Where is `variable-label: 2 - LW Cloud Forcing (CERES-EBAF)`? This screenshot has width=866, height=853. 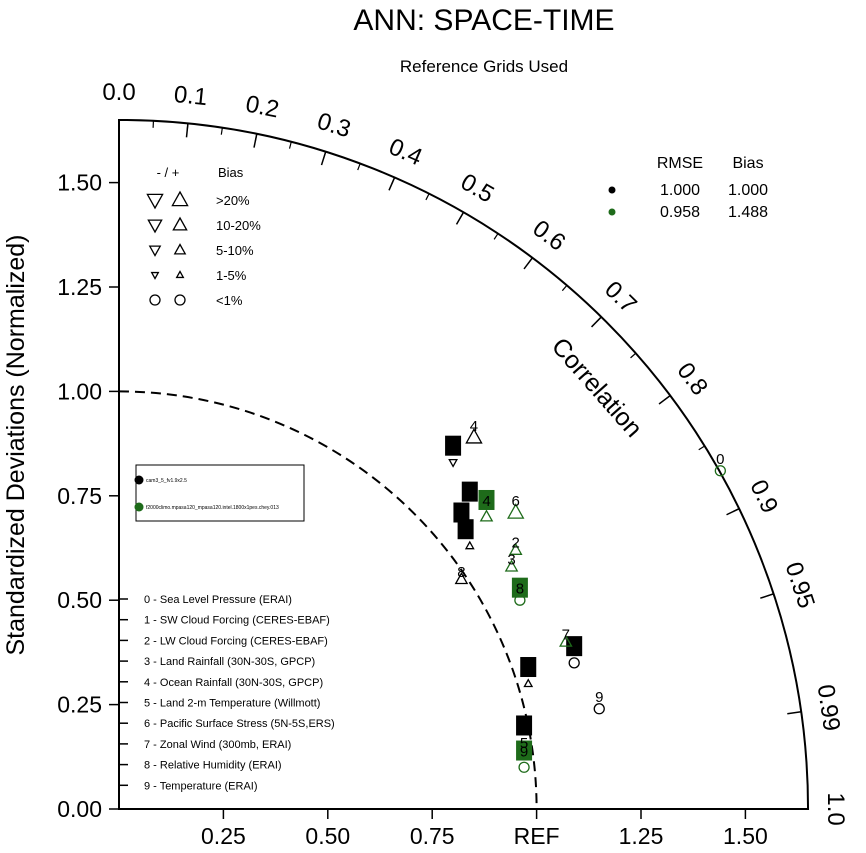 variable-label: 2 - LW Cloud Forcing (CERES-EBAF) is located at coordinates (236, 641).